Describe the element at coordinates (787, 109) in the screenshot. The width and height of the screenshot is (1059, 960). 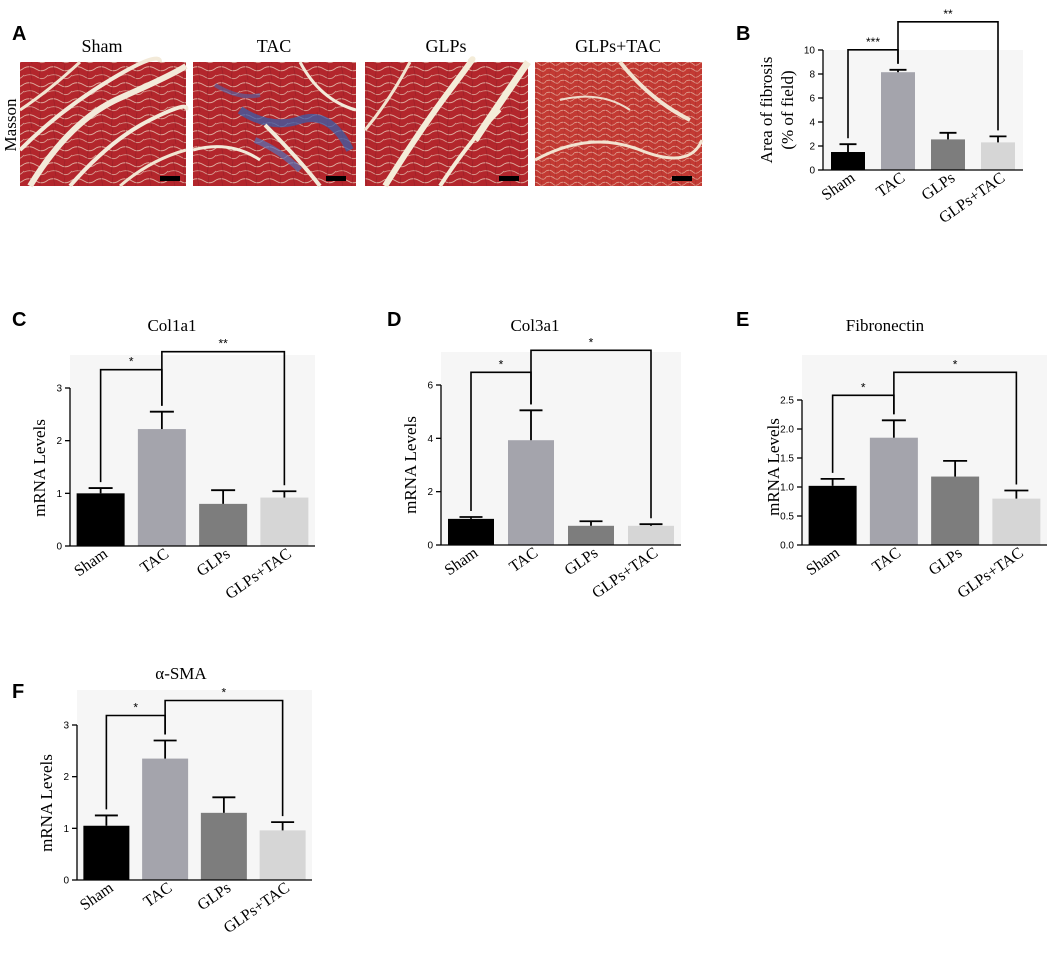
I see `y-axis-label-b-line2: (% of field)` at that location.